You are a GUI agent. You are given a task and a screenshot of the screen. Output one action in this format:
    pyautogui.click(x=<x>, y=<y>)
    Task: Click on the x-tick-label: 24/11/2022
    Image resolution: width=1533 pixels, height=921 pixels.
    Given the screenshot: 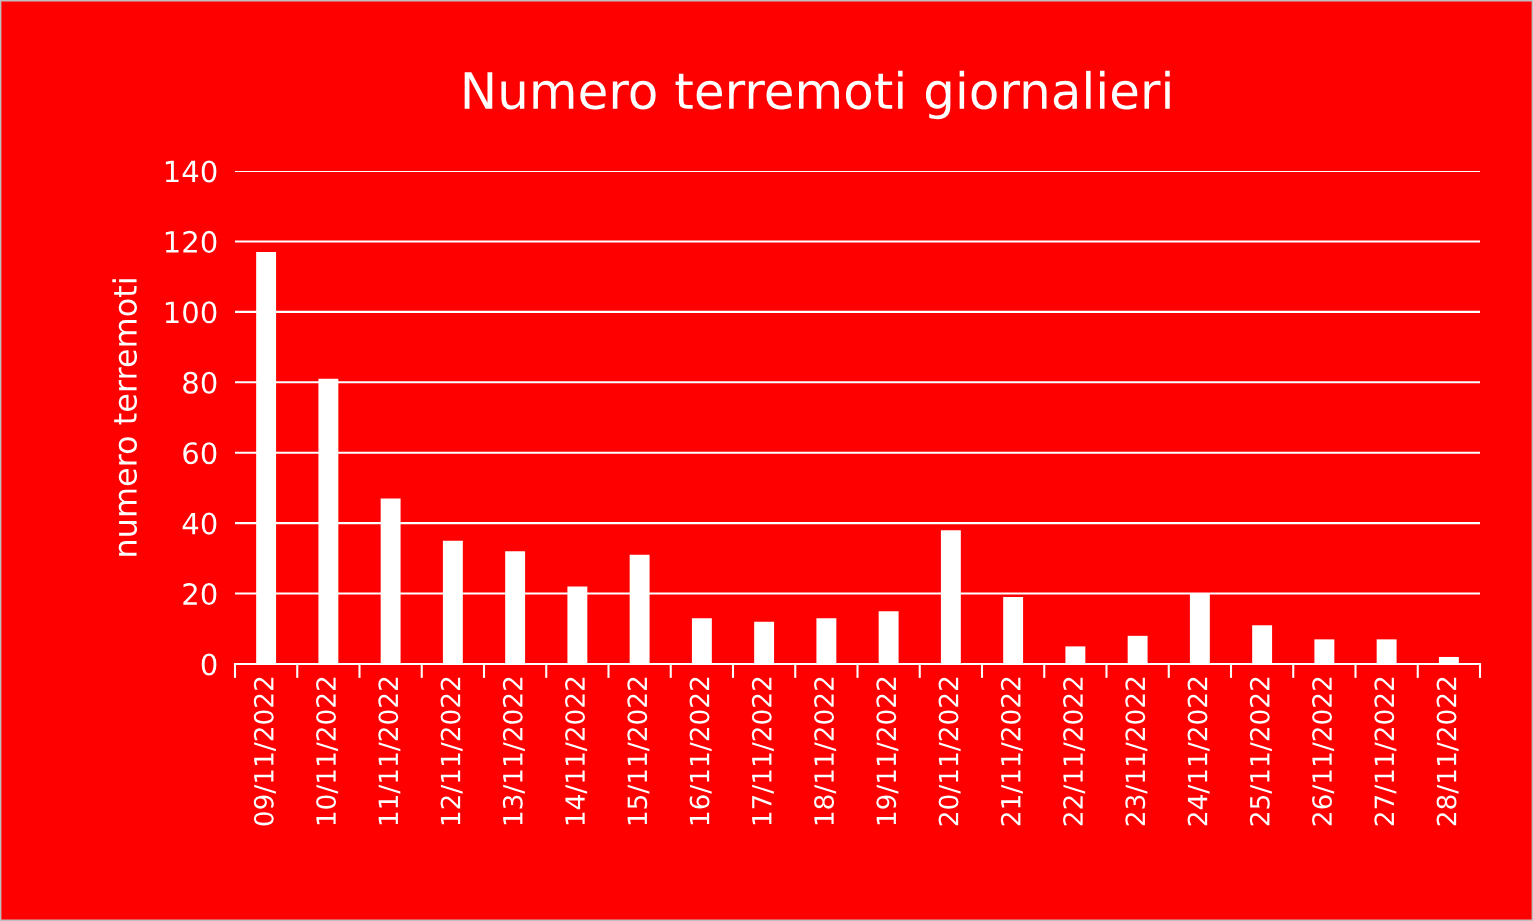 What is the action you would take?
    pyautogui.click(x=1198, y=751)
    